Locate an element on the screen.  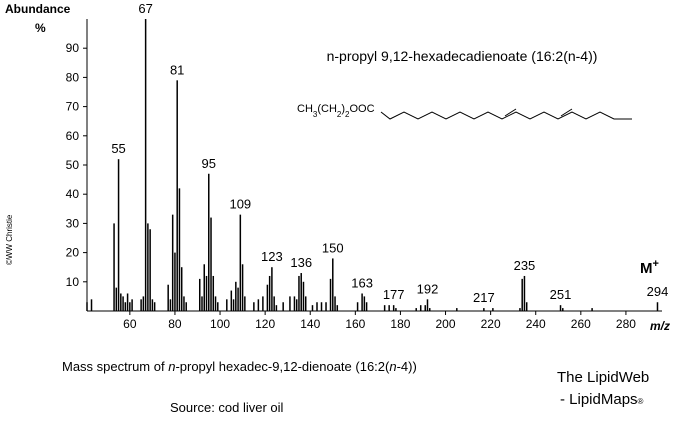
x-tick-label: 260 is located at coordinates (581, 324).